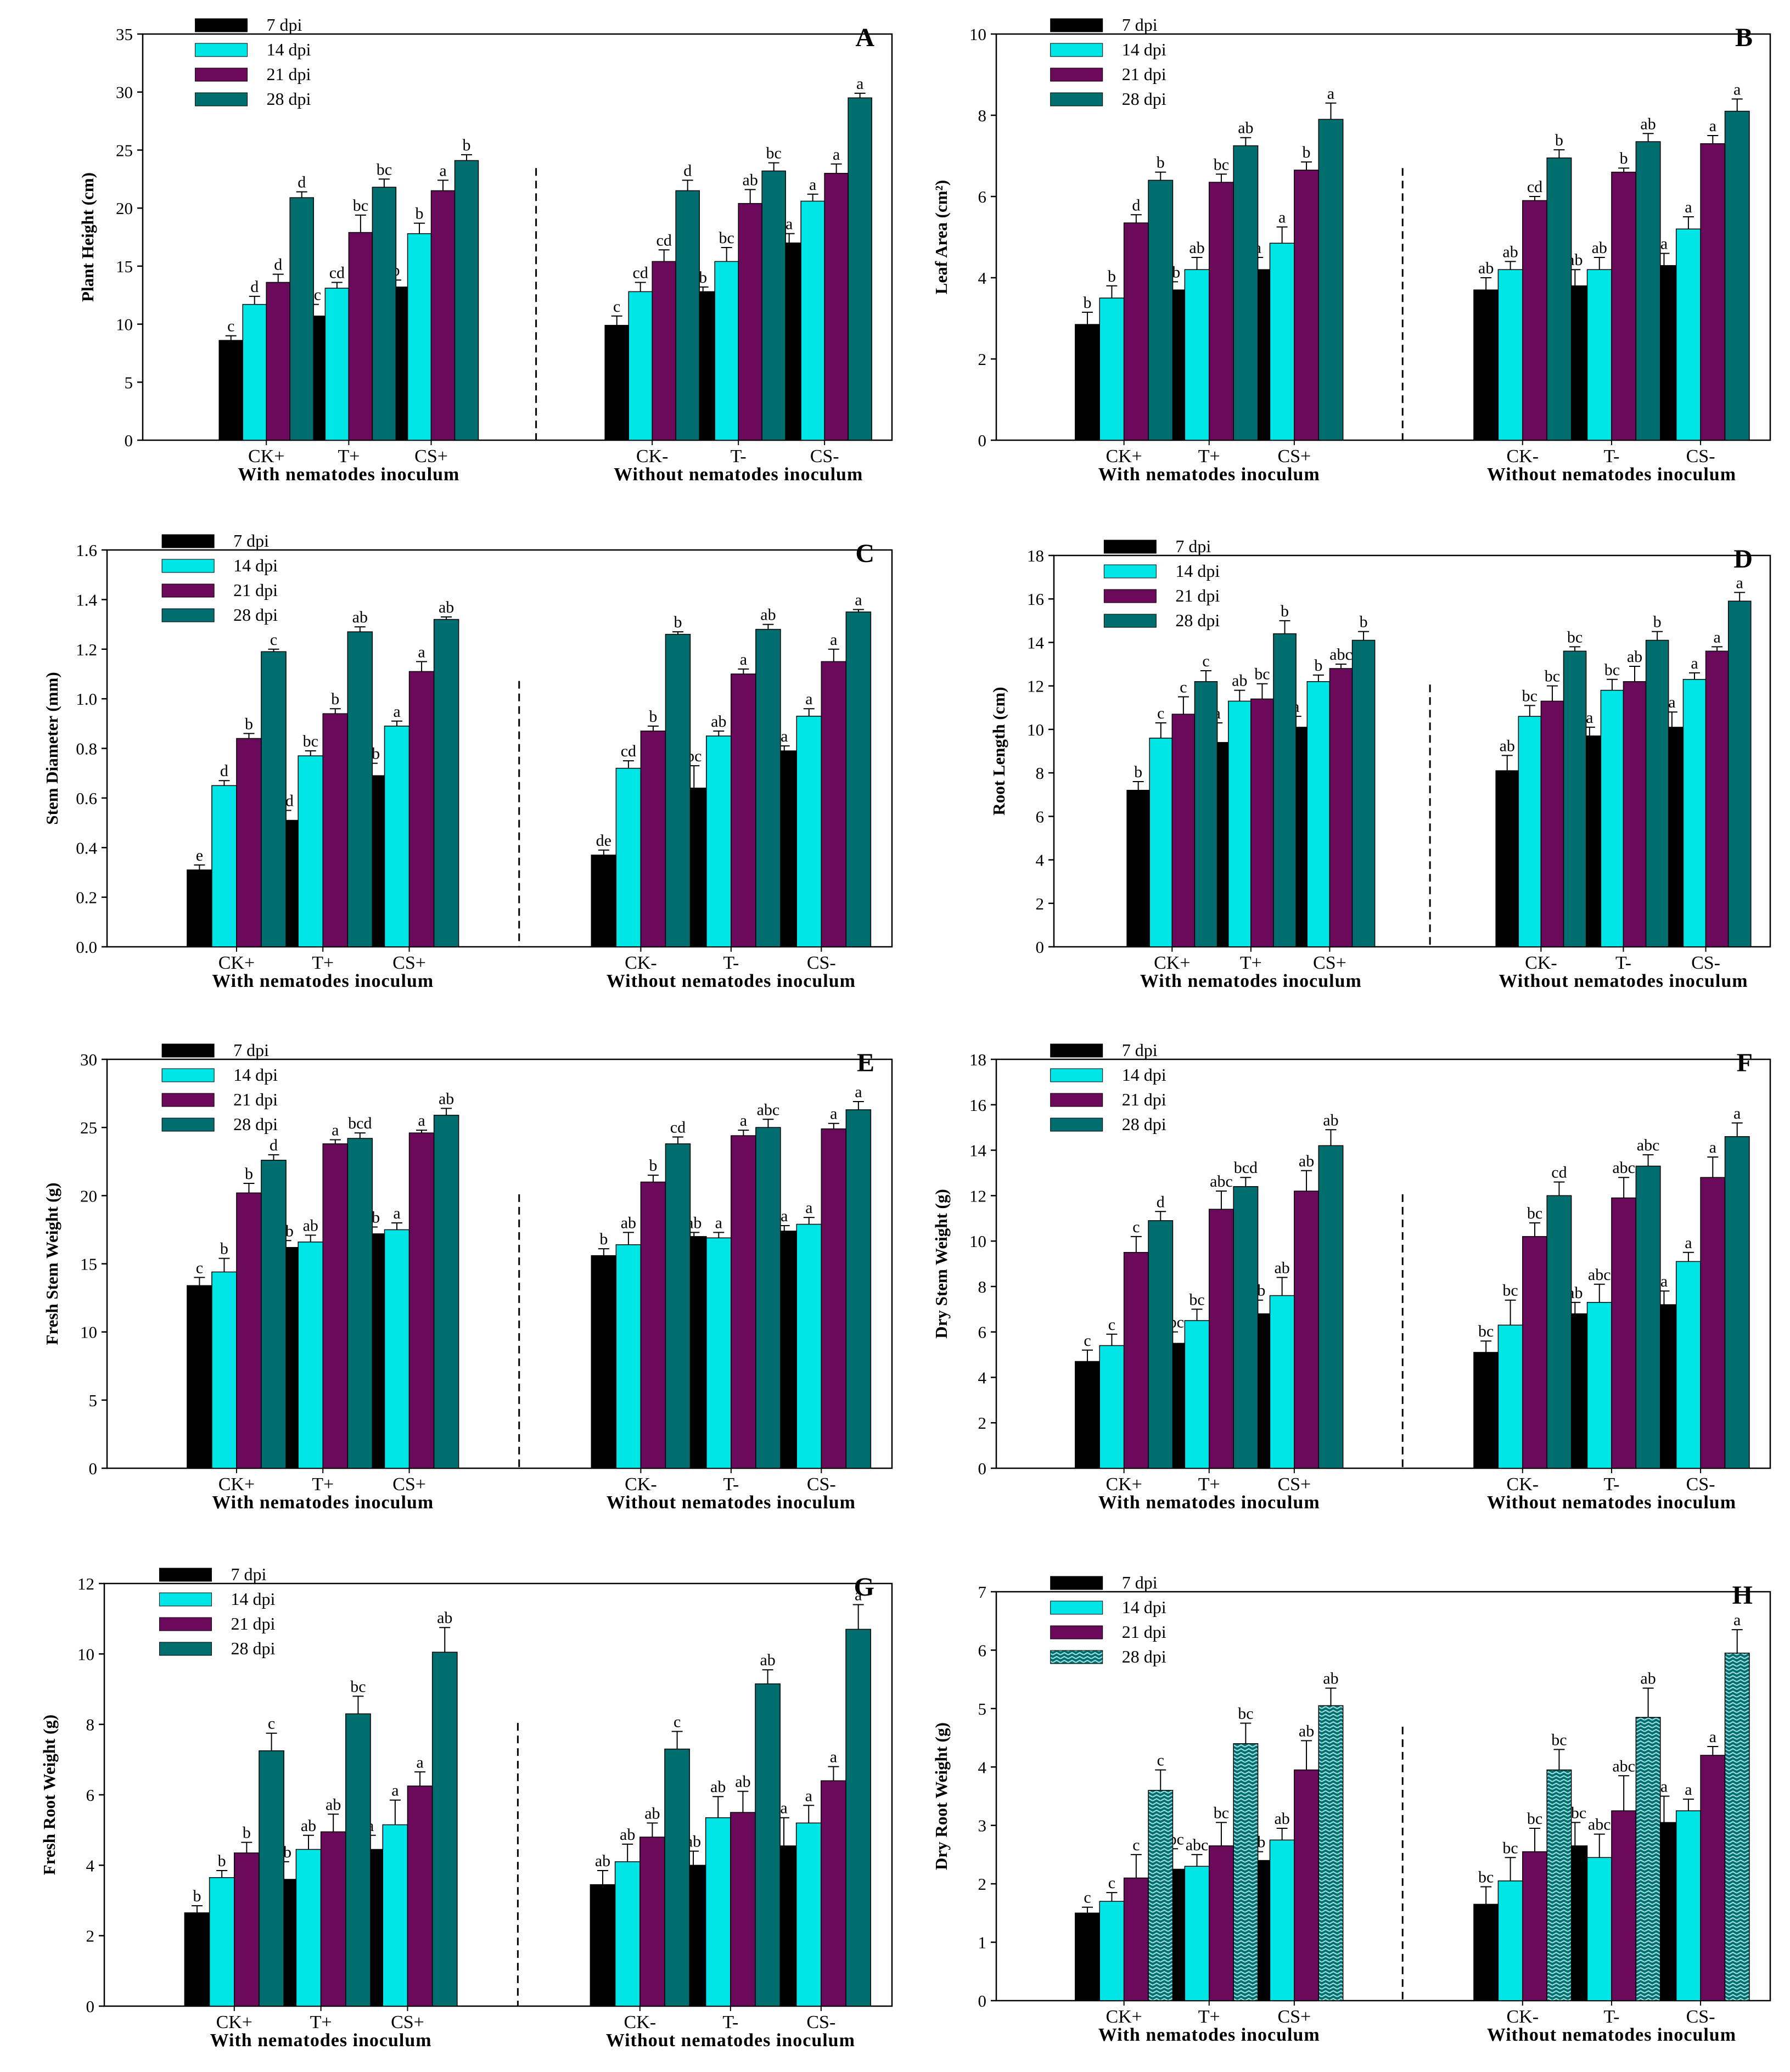 The width and height of the screenshot is (1790, 2072). Describe the element at coordinates (982, 115) in the screenshot. I see `y-tick-label: 8` at that location.